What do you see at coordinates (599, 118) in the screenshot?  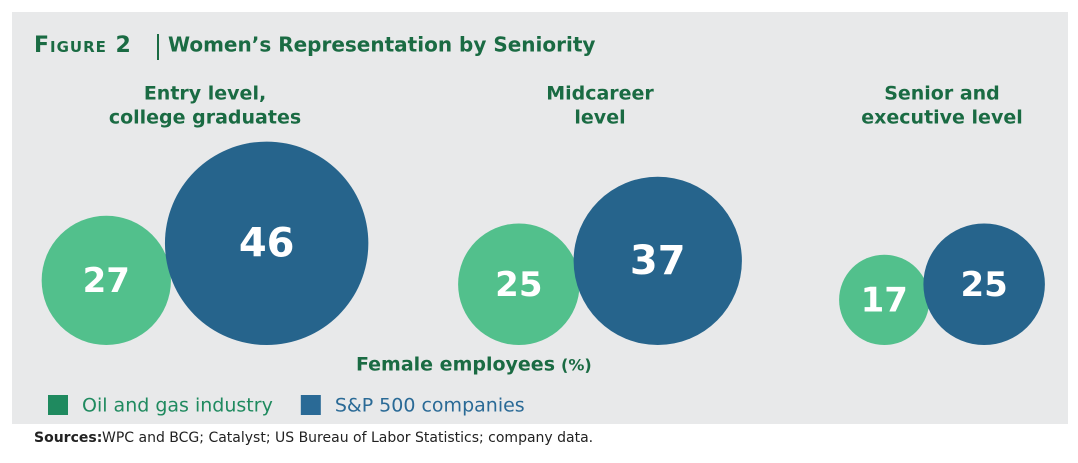 I see `category-label: level` at bounding box center [599, 118].